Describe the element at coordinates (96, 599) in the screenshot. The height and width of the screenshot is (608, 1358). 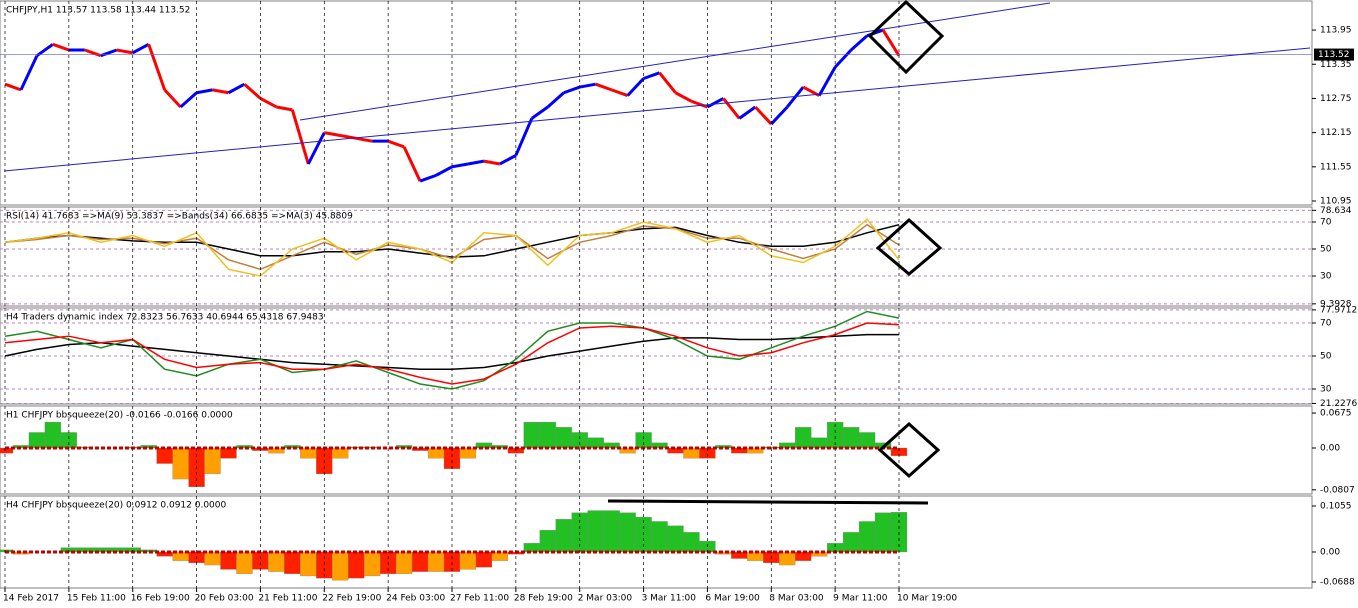
I see `x-tick-label: 15 Feb 11:00` at that location.